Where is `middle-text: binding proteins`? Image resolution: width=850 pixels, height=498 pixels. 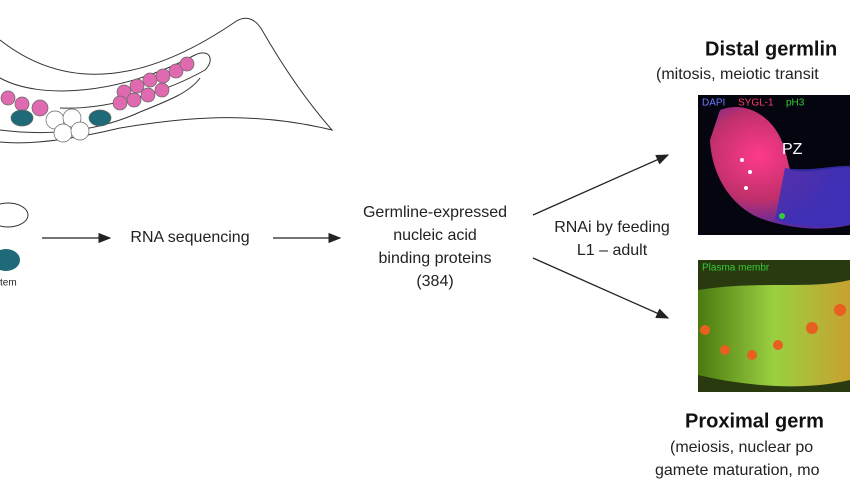 middle-text: binding proteins is located at coordinates (435, 258).